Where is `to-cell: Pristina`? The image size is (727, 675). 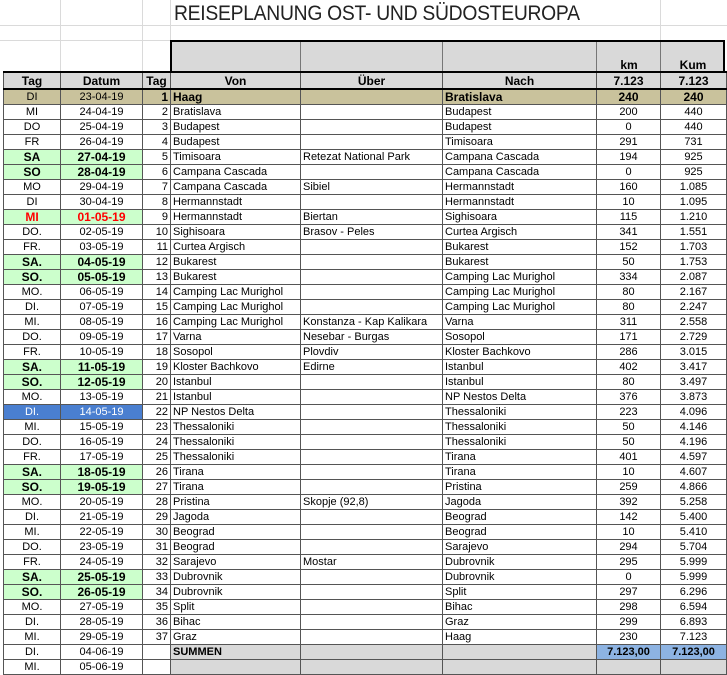
to-cell: Pristina is located at coordinates (519, 487).